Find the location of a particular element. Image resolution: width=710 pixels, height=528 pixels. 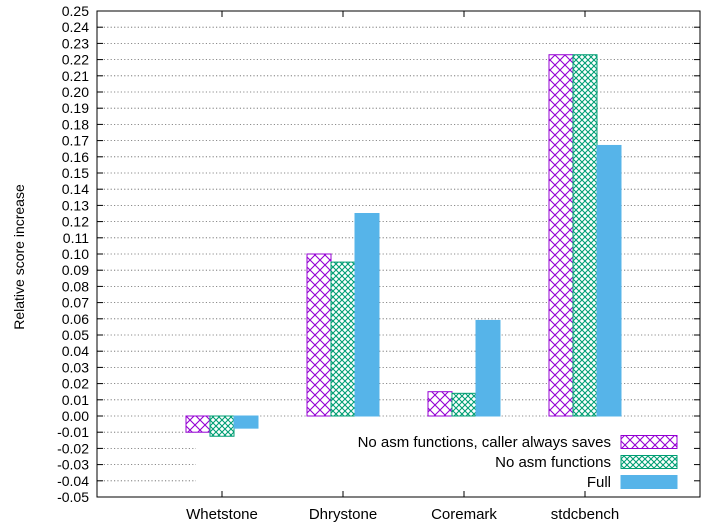

y-axis-title: Relative score increase is located at coordinates (19, 257).